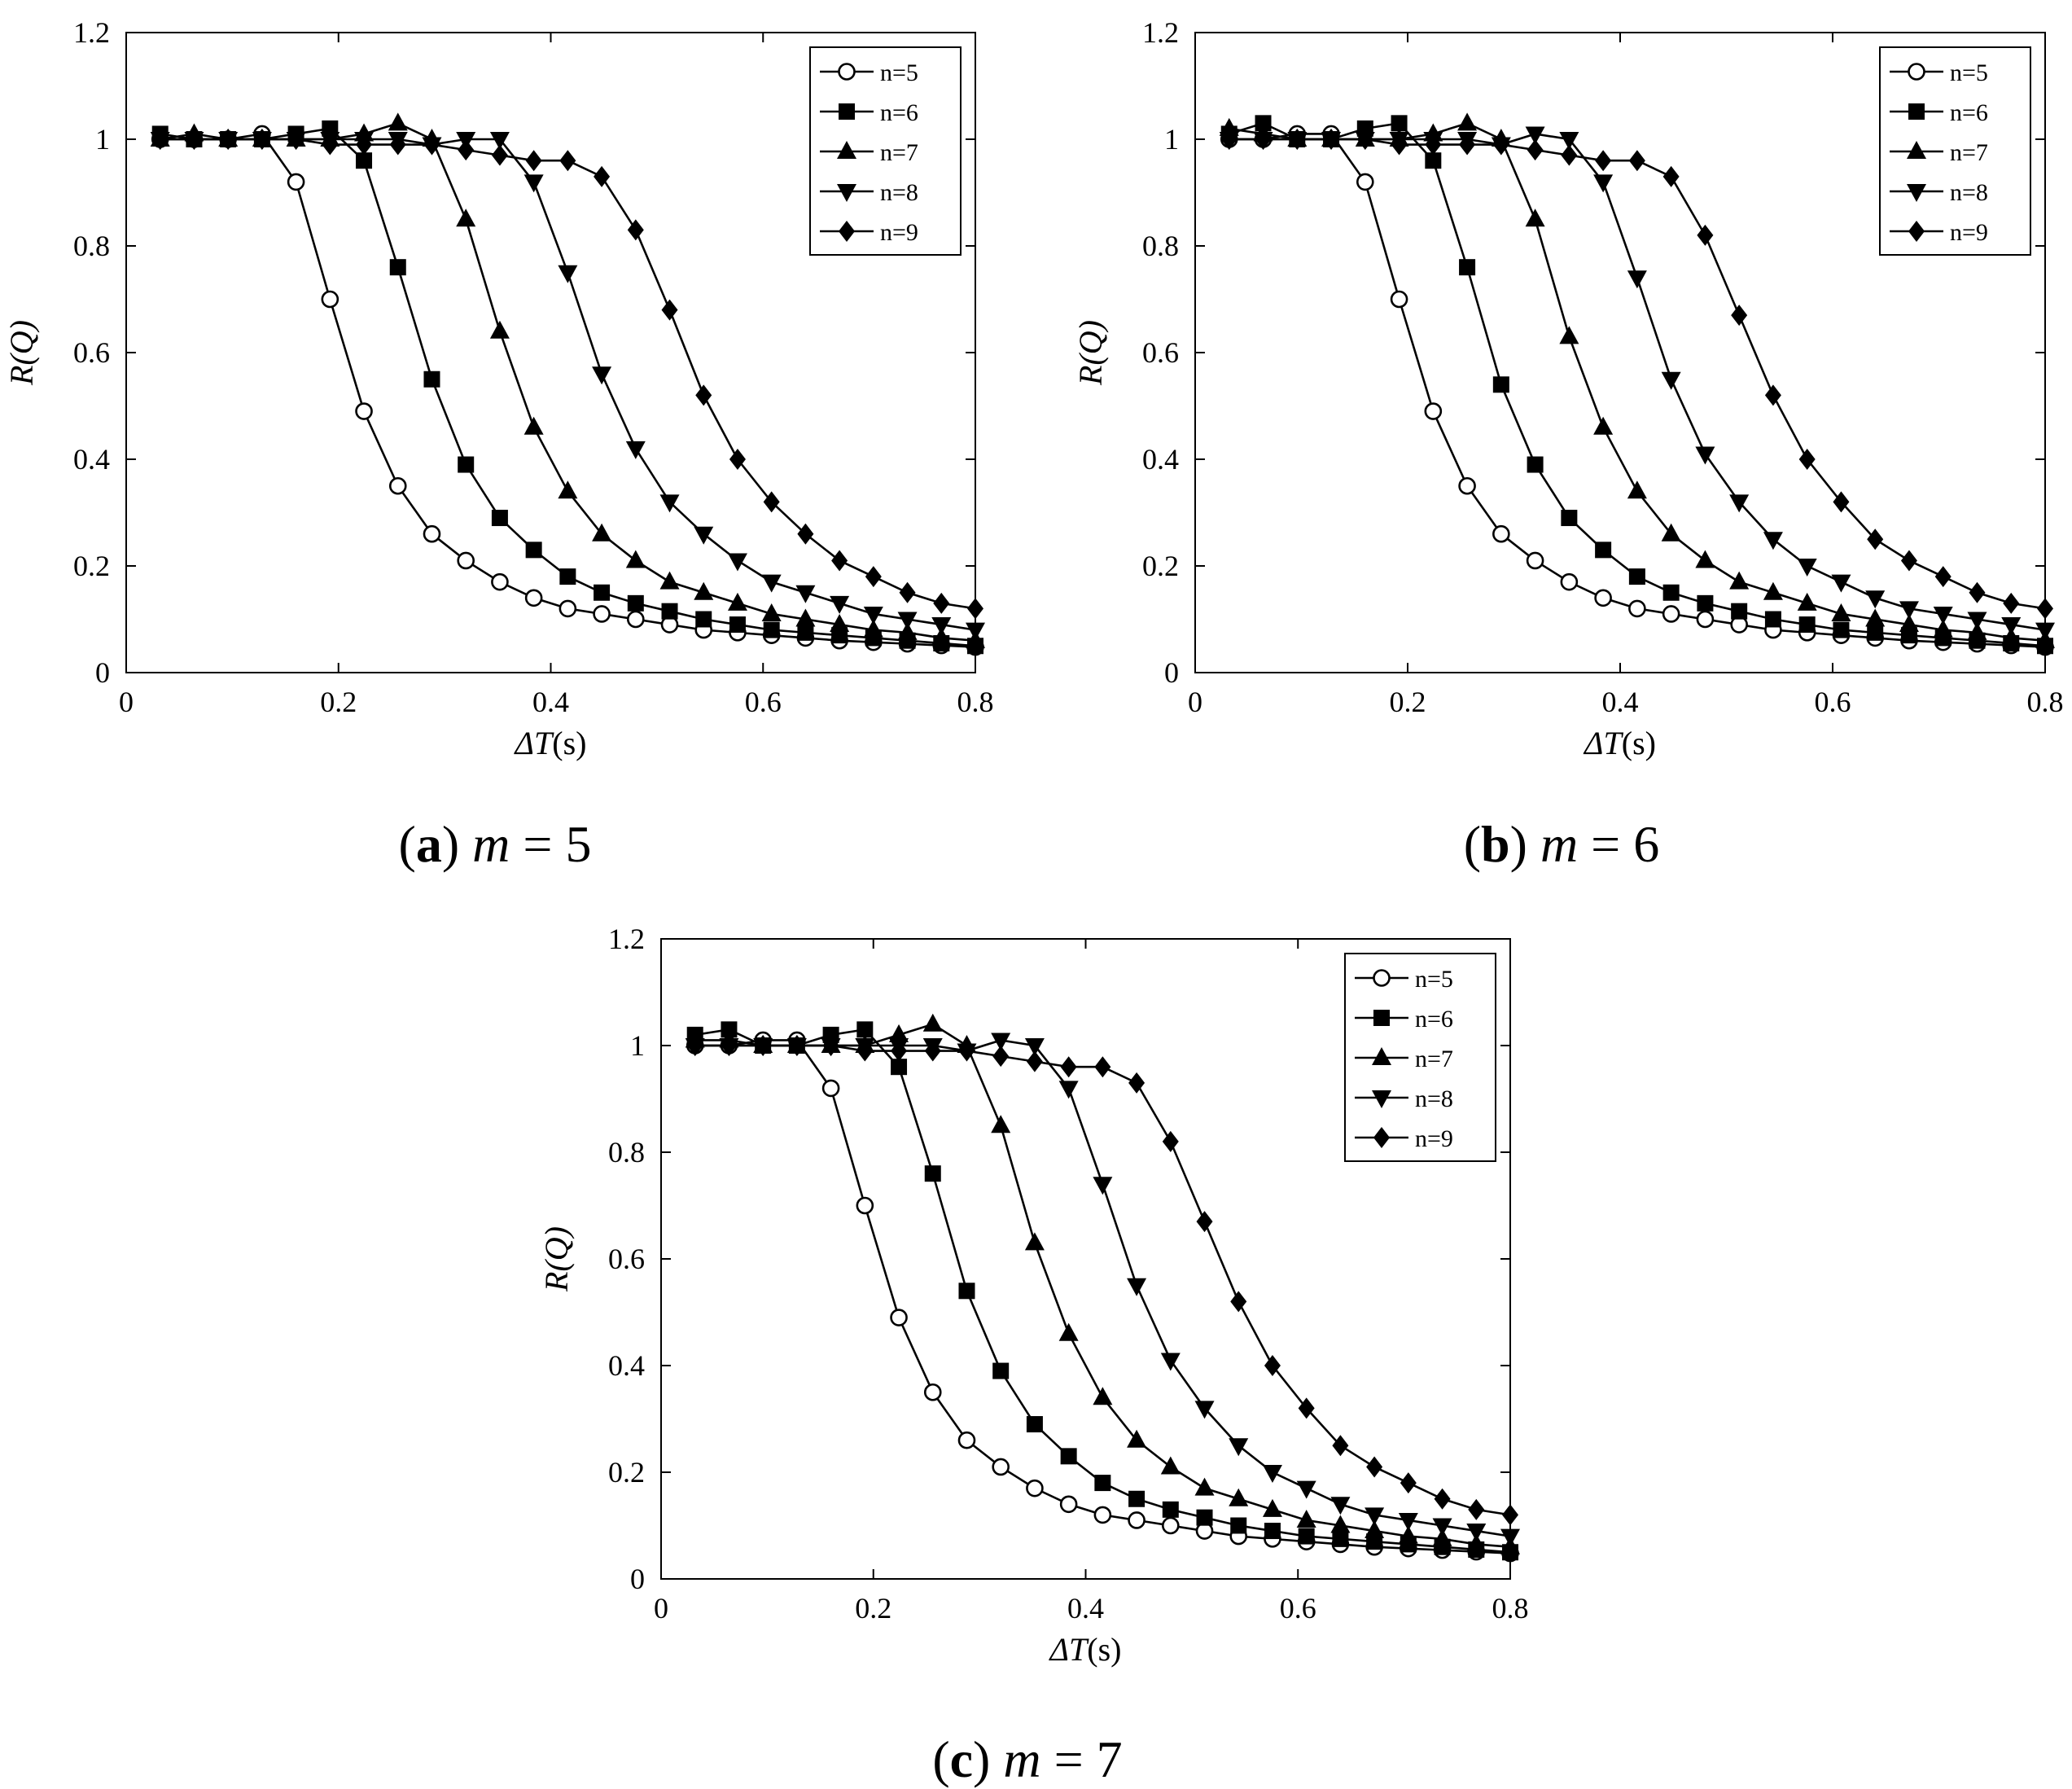  Describe the element at coordinates (1069, 1650) in the screenshot. I see `x-axis-label-symbol: ΔT` at that location.